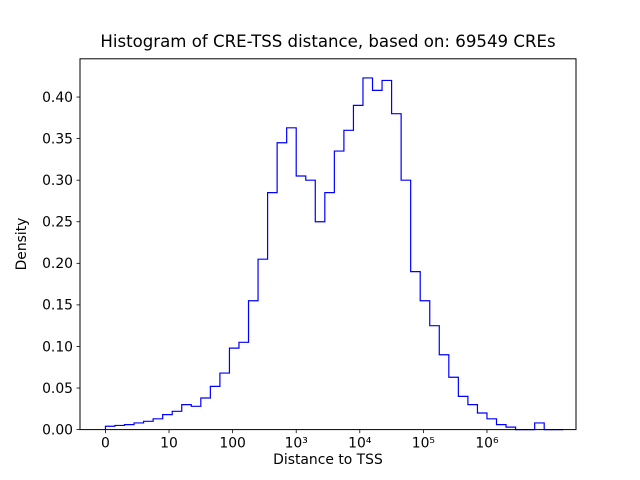 This screenshot has height=480, width=640. Describe the element at coordinates (105, 444) in the screenshot. I see `x-tick-label: 0` at that location.